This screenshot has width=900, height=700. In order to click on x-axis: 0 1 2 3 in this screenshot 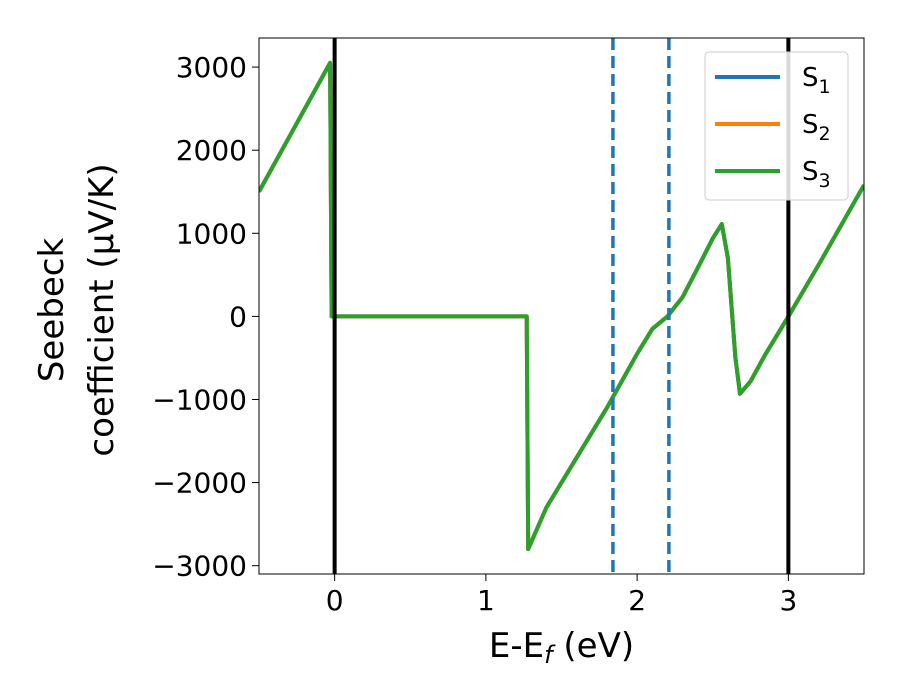, I will do `click(561, 595)`.